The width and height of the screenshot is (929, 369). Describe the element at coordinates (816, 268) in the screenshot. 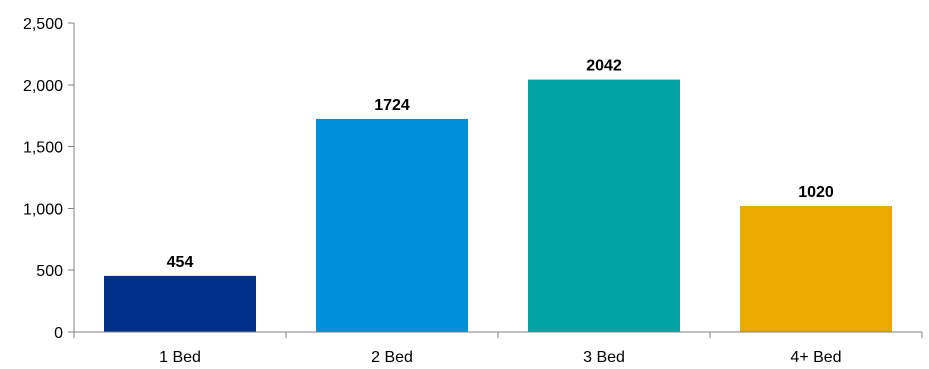

I see `bar-4-bed` at that location.